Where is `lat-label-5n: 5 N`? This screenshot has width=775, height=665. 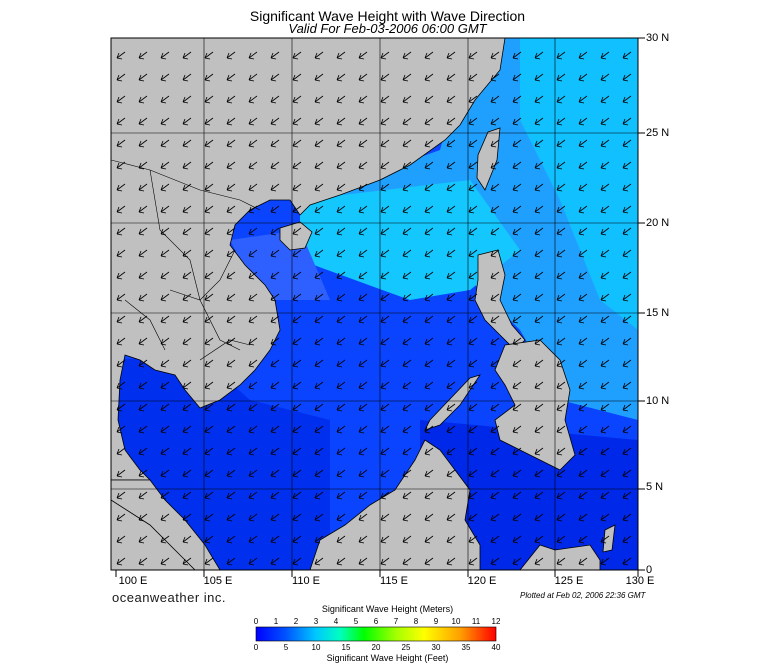 lat-label-5n: 5 N is located at coordinates (655, 487).